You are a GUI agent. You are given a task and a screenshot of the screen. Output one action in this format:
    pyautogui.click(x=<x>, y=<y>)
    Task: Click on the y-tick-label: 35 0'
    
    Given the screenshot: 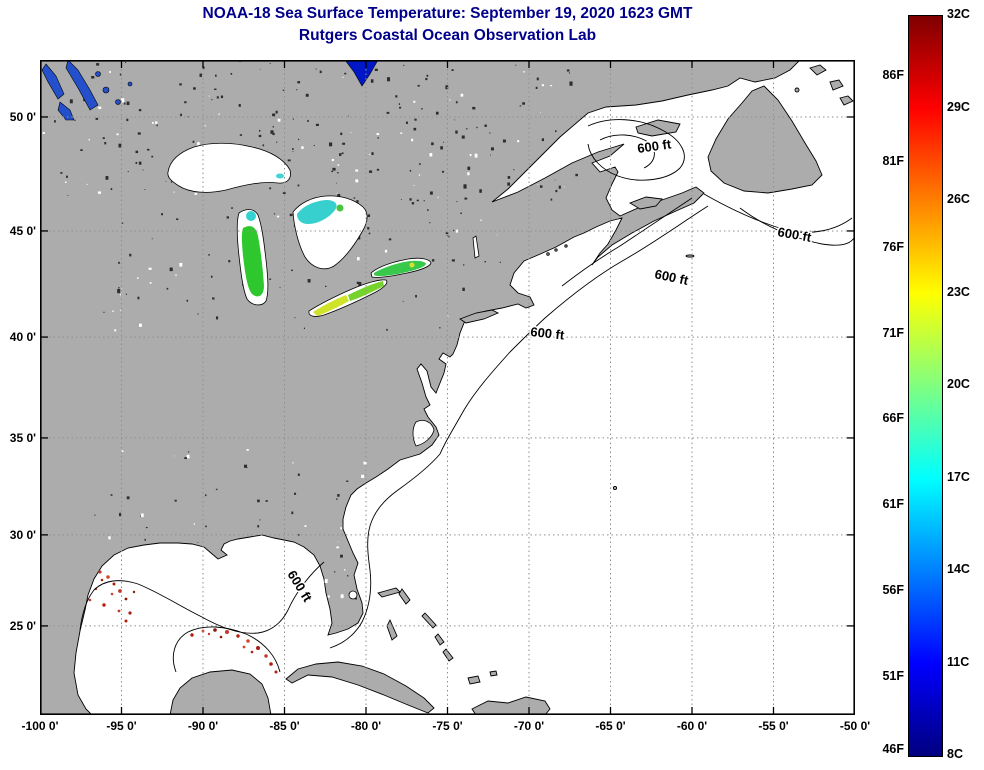 What is the action you would take?
    pyautogui.click(x=22, y=437)
    